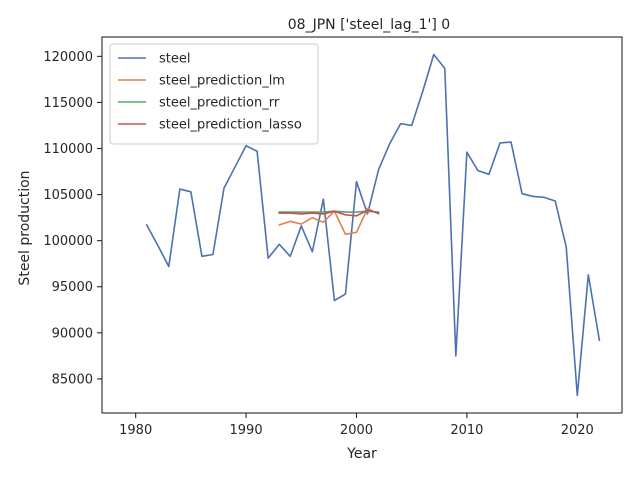 The width and height of the screenshot is (640, 480). I want to click on x-tick-label: 2020, so click(577, 430).